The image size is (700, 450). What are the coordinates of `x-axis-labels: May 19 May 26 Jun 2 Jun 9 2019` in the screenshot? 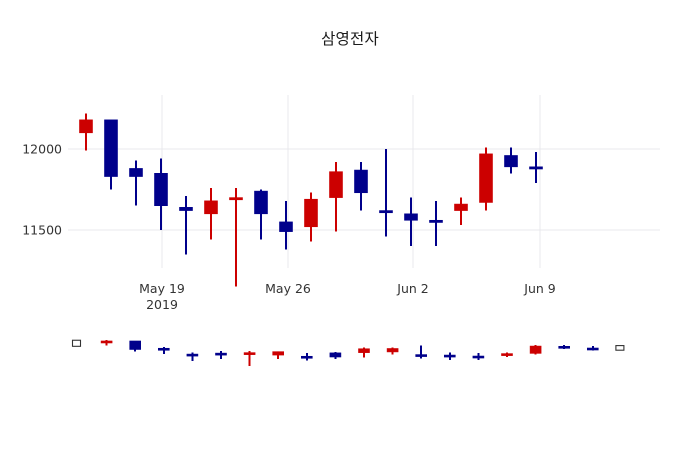 It's located at (347, 296).